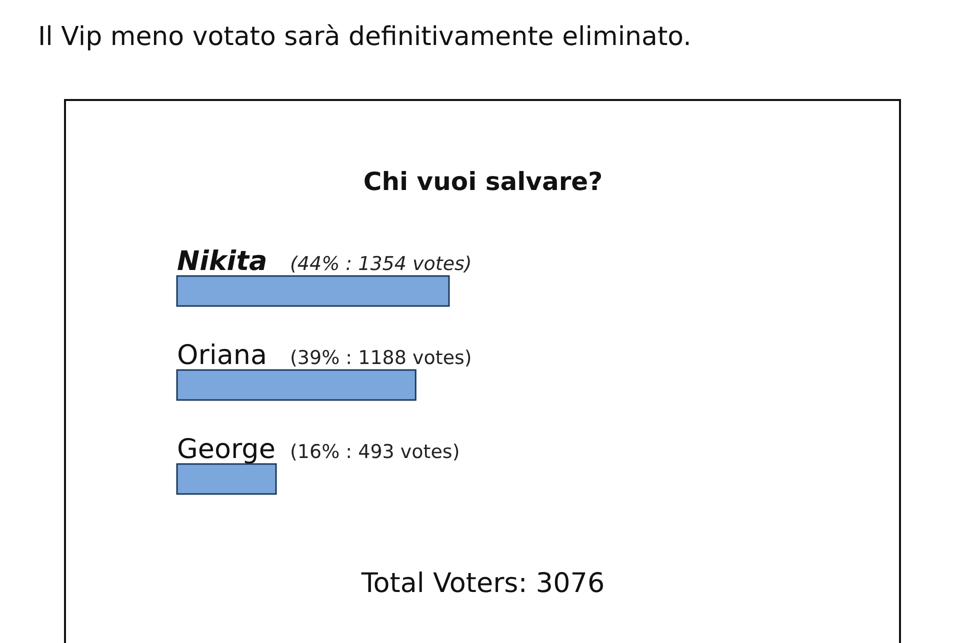 This screenshot has width=956, height=643. I want to click on data-label: (44% : 1354 votes), so click(381, 264).